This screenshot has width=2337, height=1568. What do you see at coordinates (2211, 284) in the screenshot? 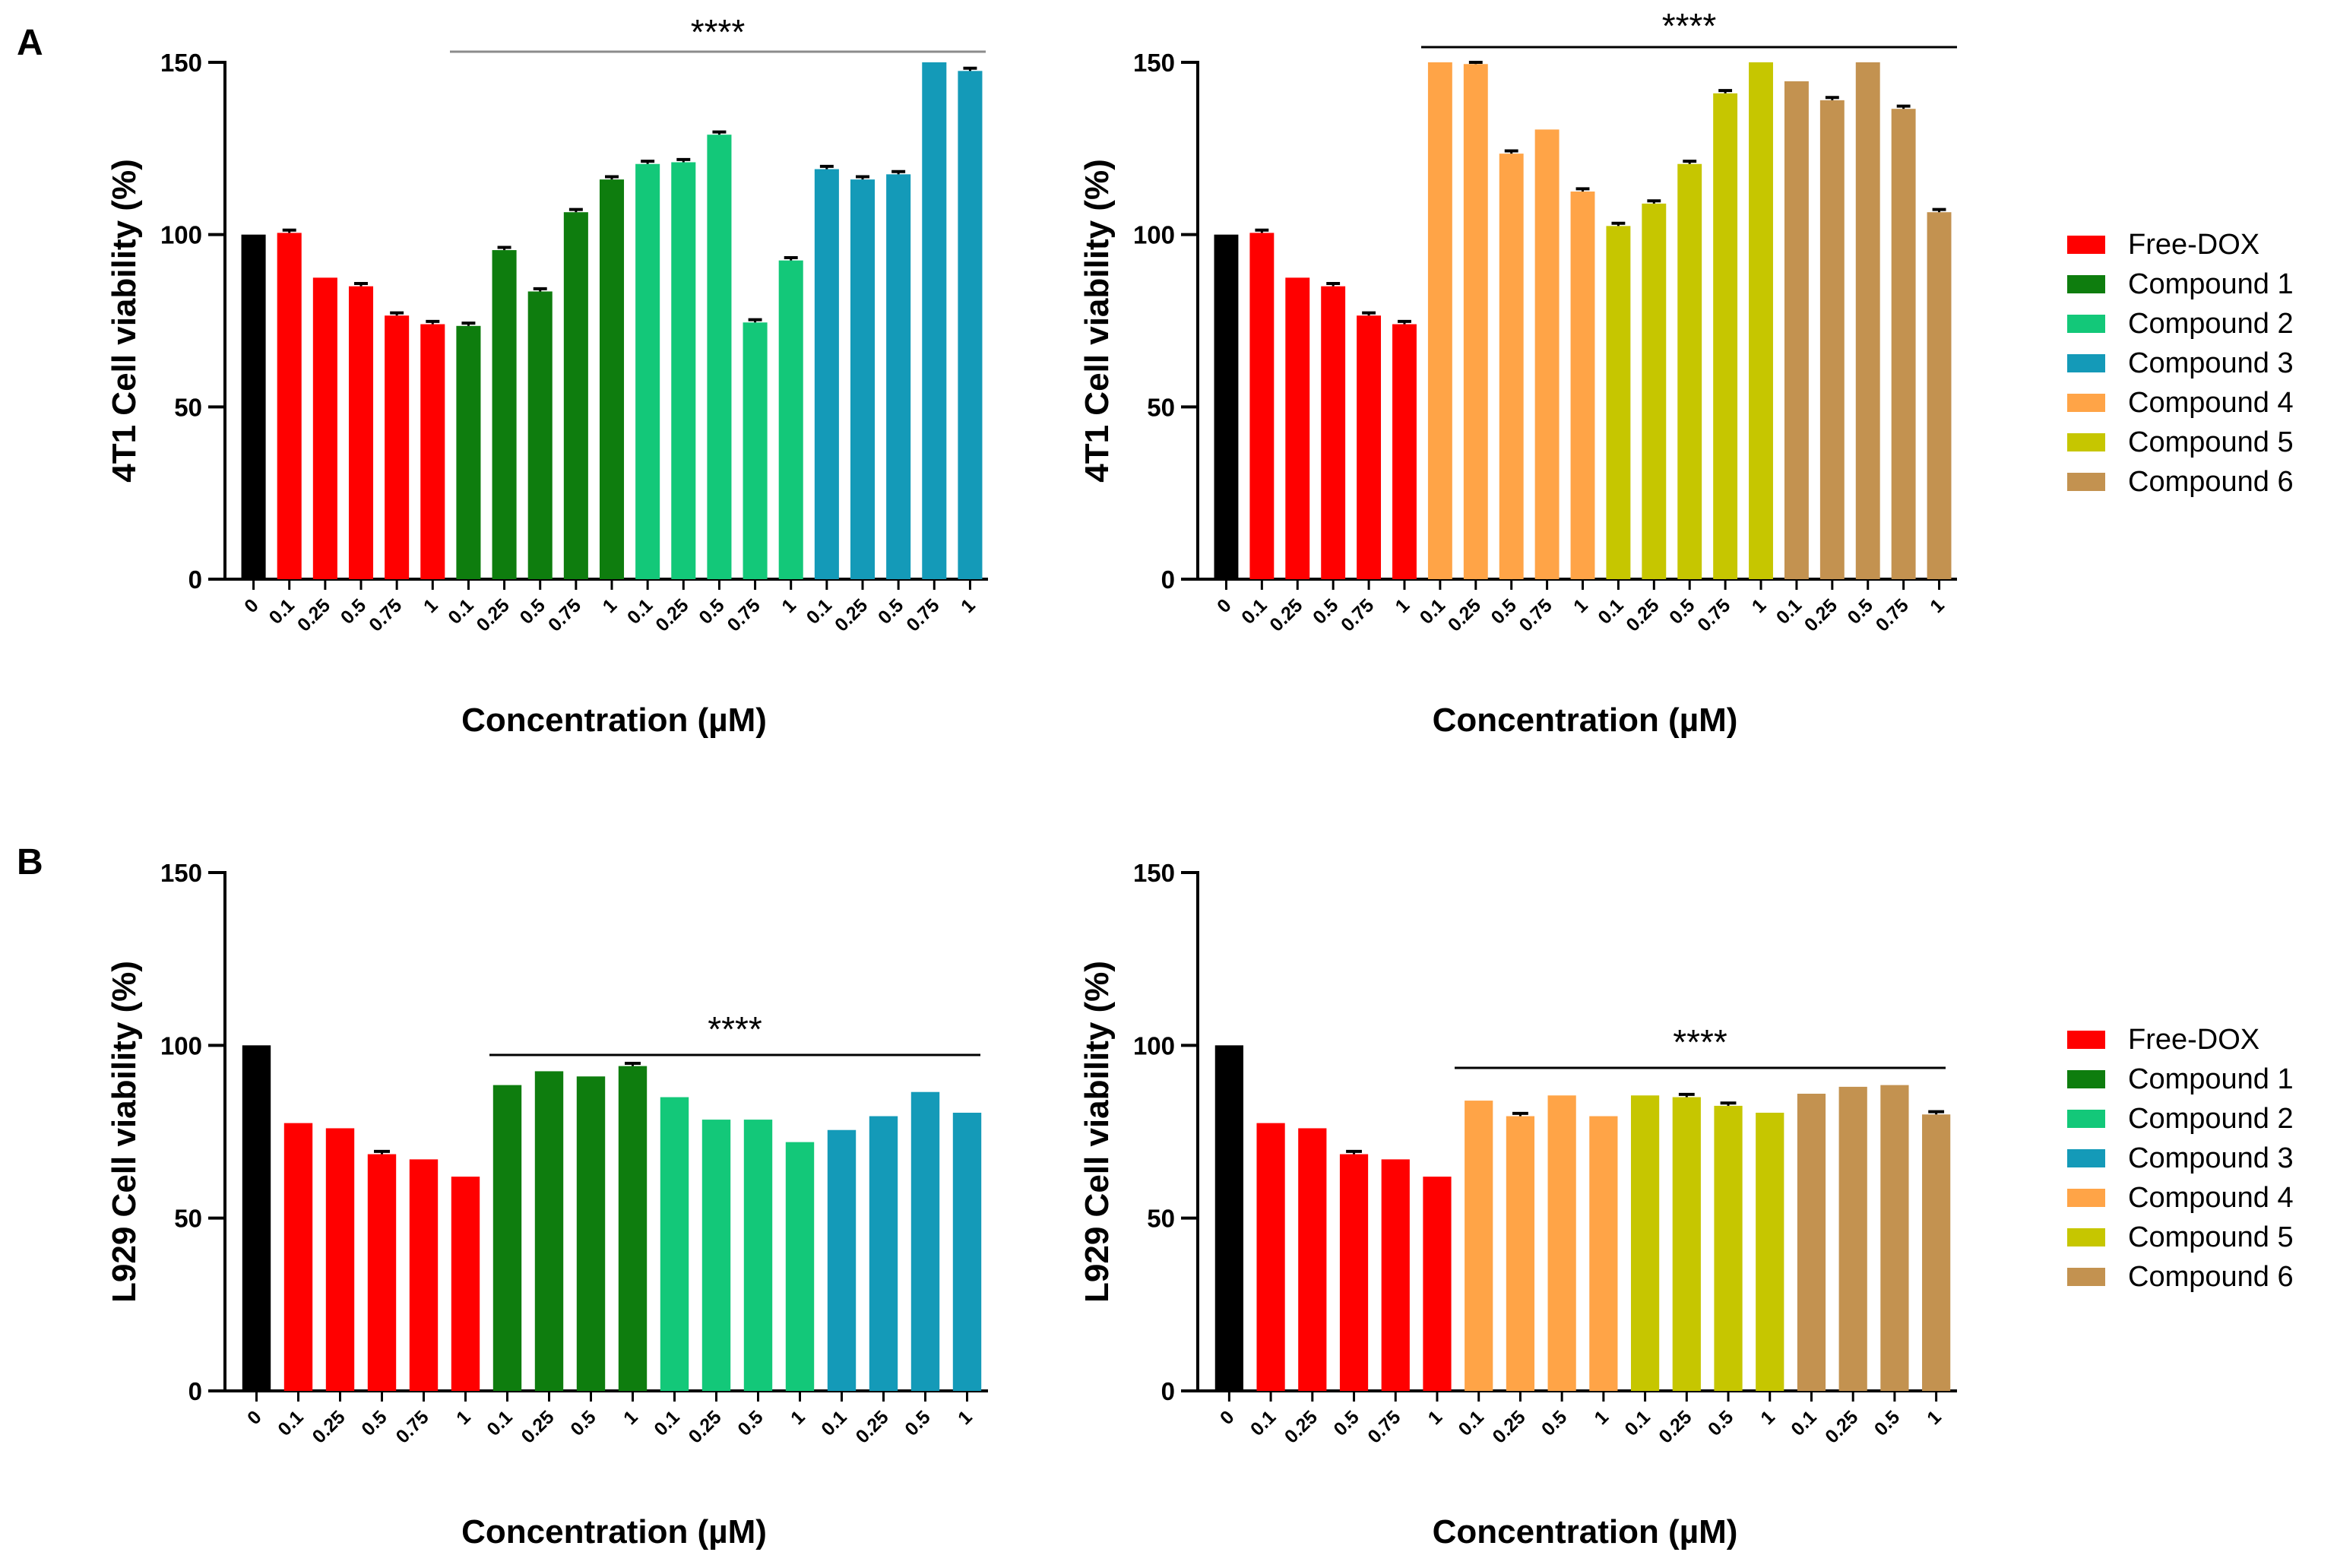
I see `legend-label: Compound 1` at bounding box center [2211, 284].